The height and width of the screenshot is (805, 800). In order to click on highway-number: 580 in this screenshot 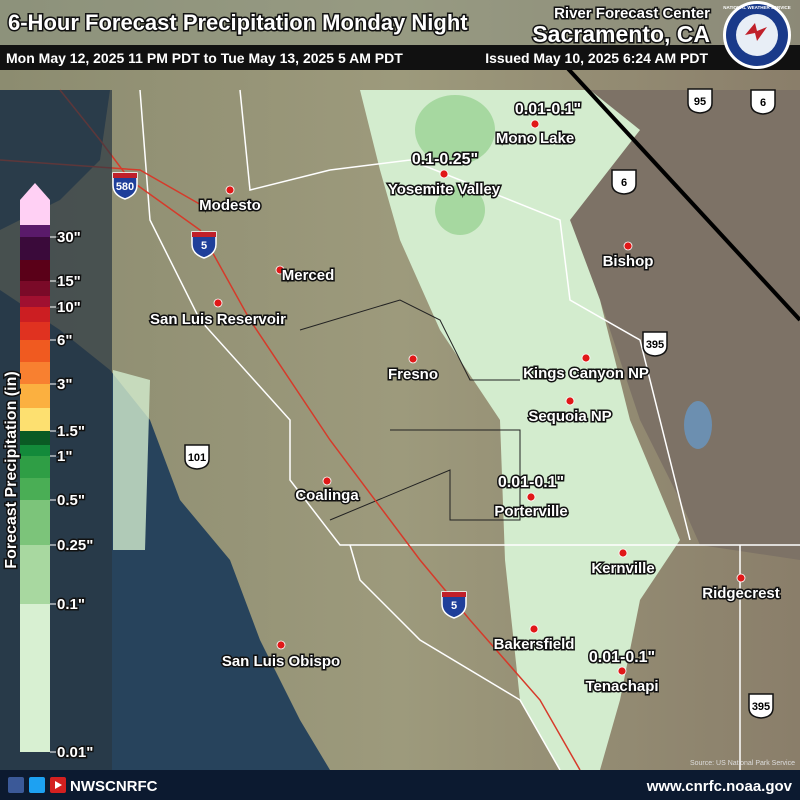, I will do `click(125, 187)`.